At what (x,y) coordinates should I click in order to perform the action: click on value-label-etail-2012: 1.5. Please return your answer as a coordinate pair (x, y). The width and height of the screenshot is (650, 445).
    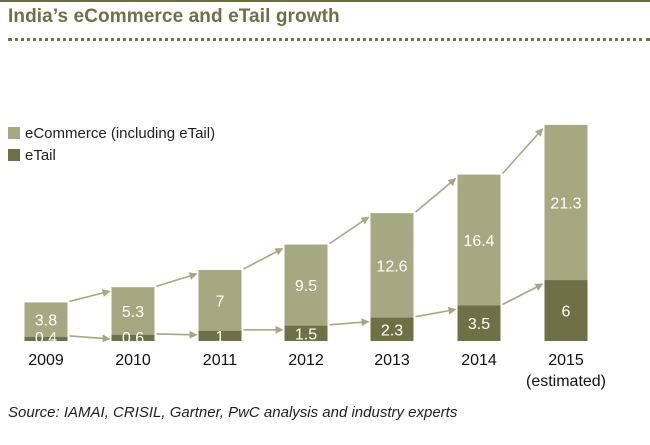
    Looking at the image, I should click on (306, 334).